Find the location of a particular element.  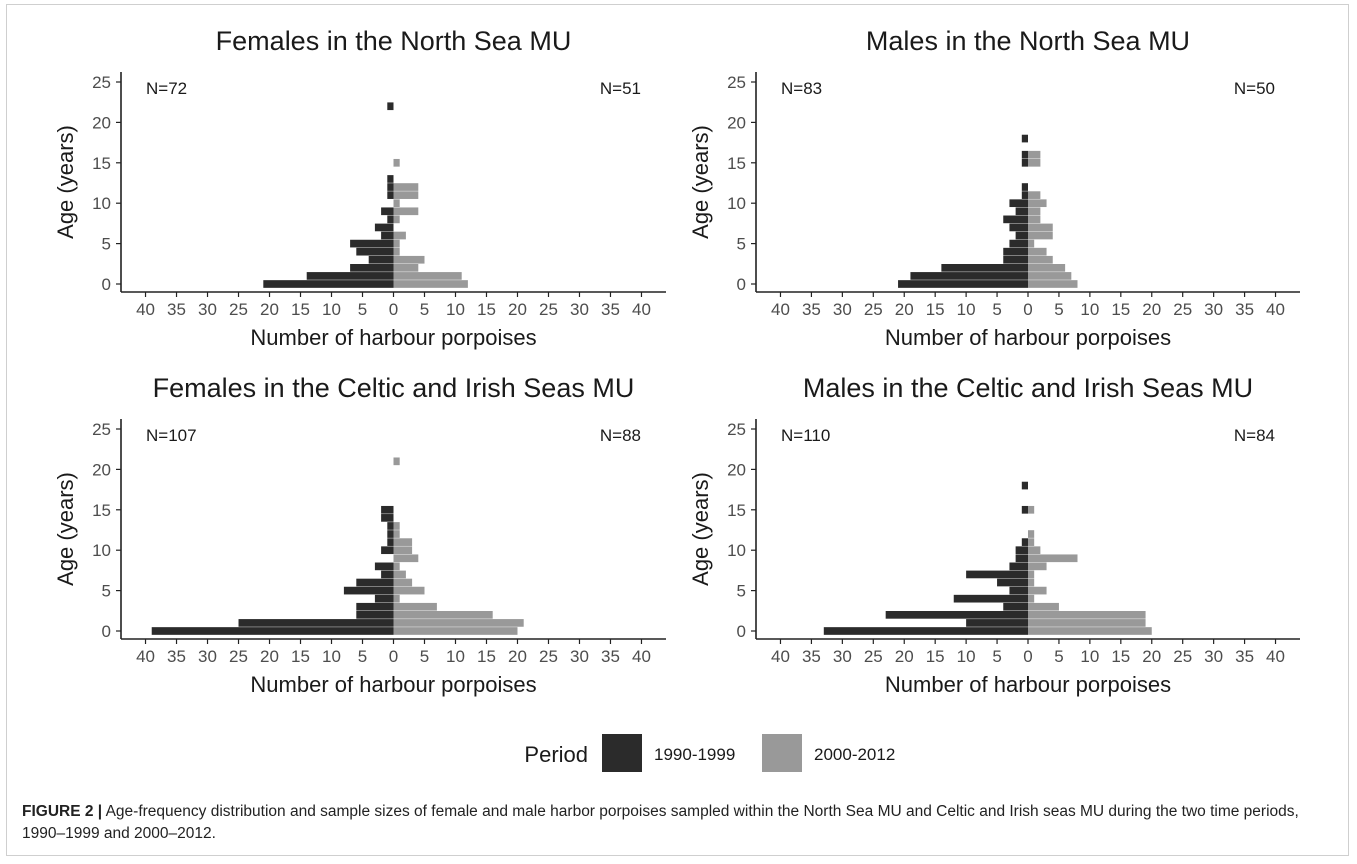

x-axis-label: Number of harbour porpoises is located at coordinates (393, 684).